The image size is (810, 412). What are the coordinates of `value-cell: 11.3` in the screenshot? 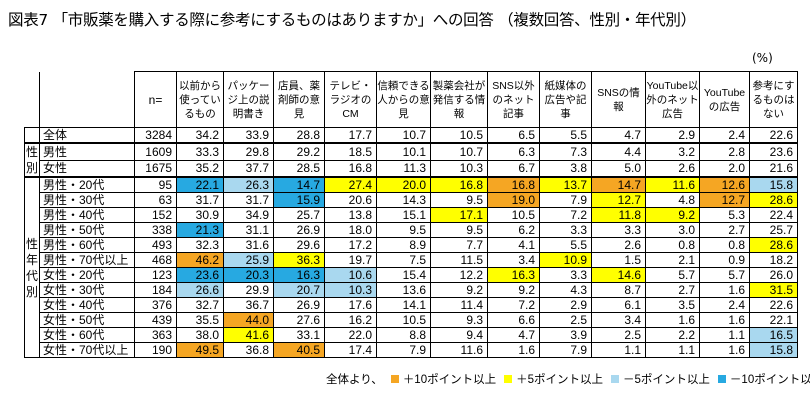 It's located at (403, 168).